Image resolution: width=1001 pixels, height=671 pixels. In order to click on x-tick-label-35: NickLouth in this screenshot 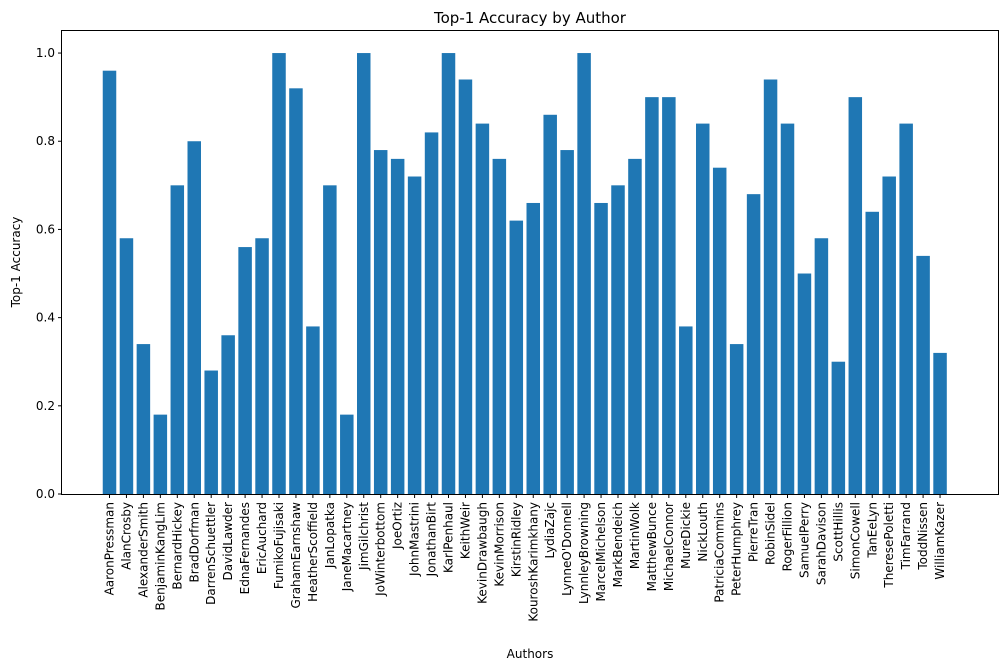, I will do `click(703, 532)`.